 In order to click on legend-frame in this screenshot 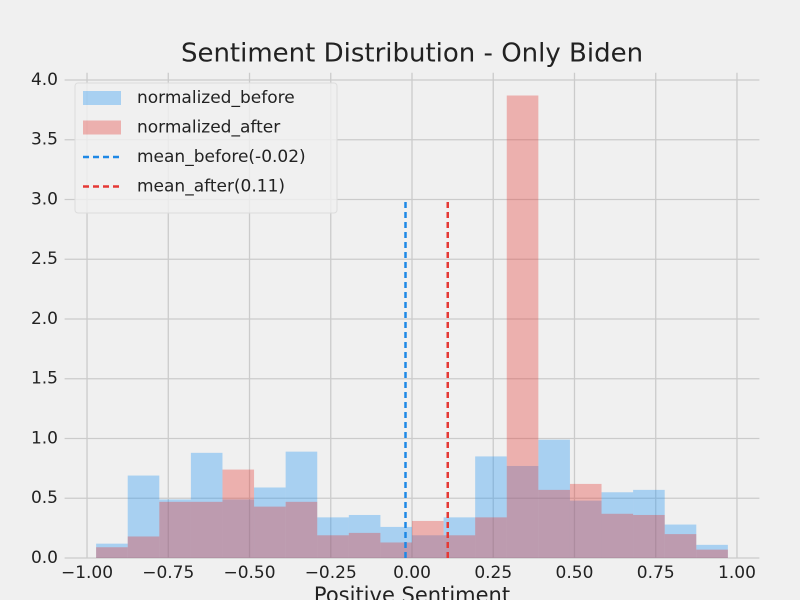, I will do `click(206, 148)`.